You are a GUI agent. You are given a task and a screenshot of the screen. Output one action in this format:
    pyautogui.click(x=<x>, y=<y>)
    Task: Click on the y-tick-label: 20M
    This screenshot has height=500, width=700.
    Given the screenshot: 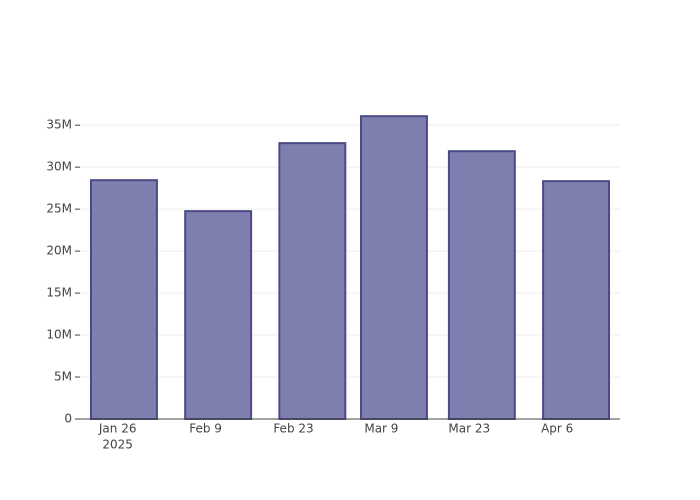 What is the action you would take?
    pyautogui.click(x=59, y=251)
    